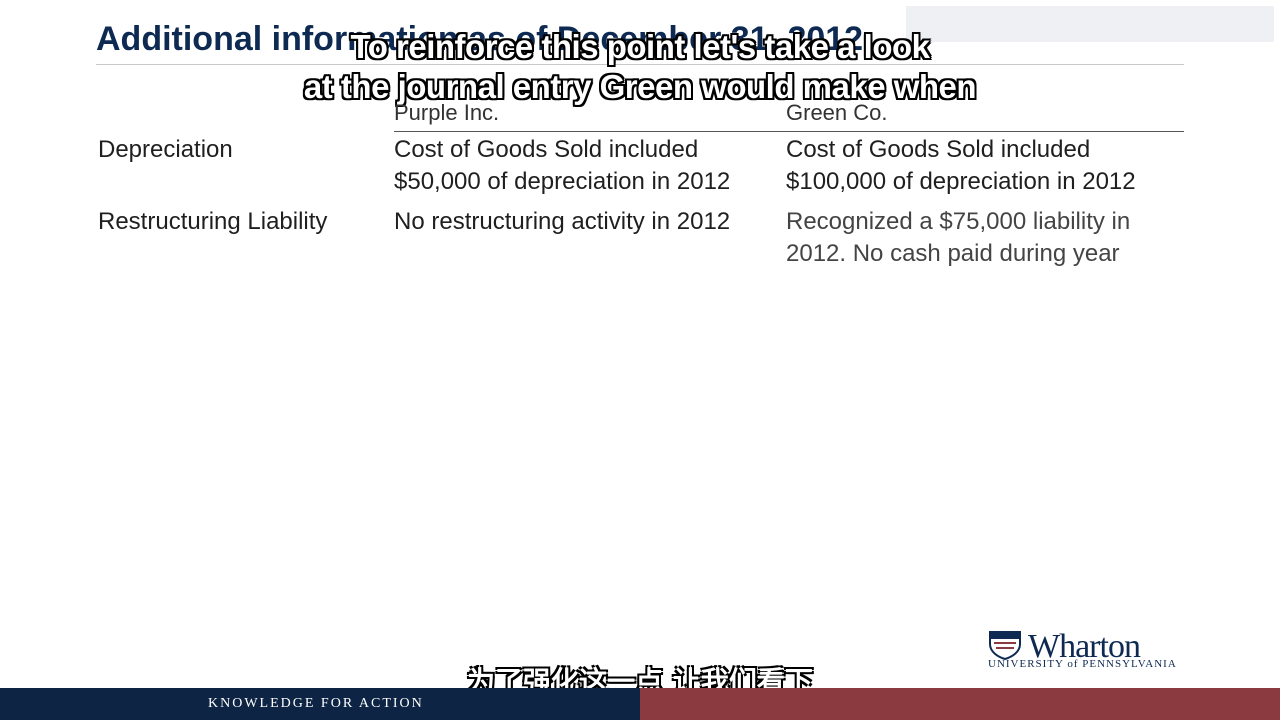 The image size is (1280, 720). I want to click on column-header-green: Green Co., so click(837, 112).